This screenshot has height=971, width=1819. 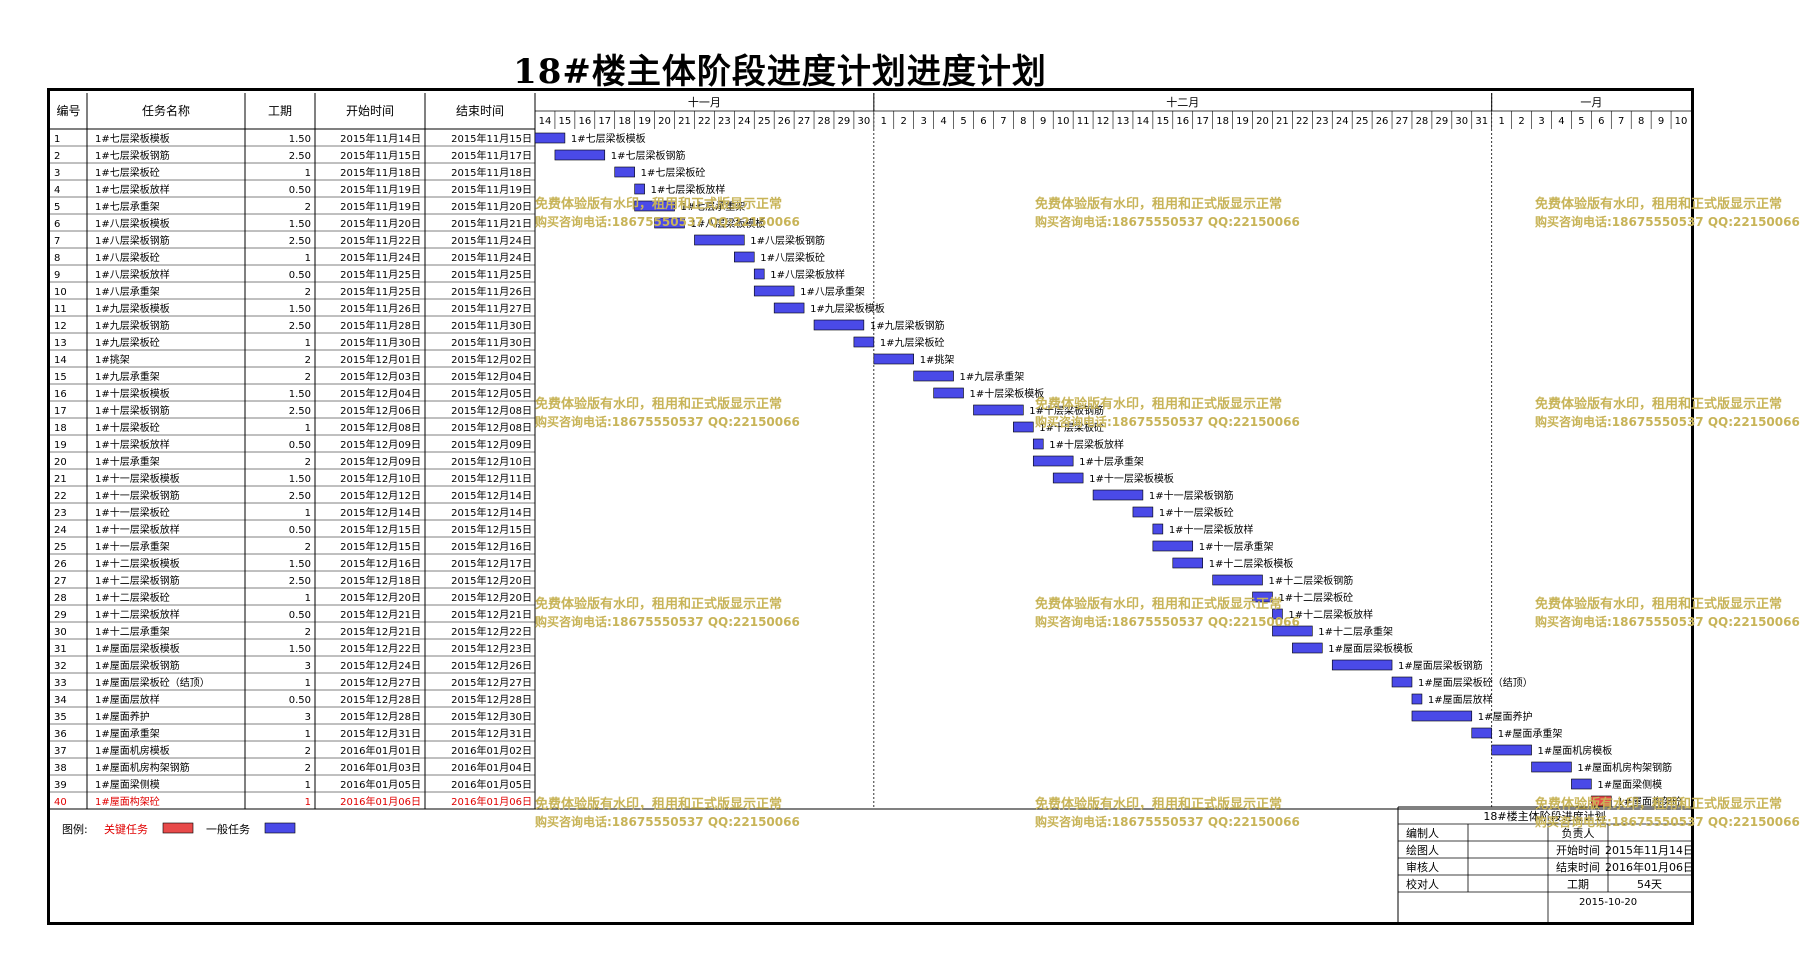 What do you see at coordinates (491, 206) in the screenshot?
I see `task-end: 2015年11月20日` at bounding box center [491, 206].